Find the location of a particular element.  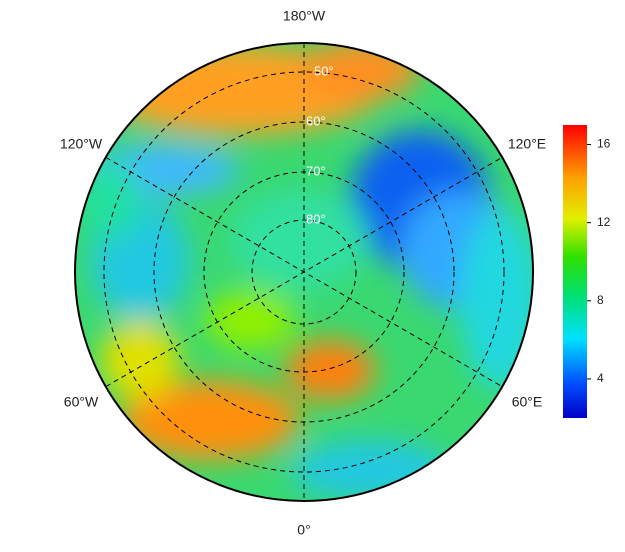

longitude-label: 0° is located at coordinates (303, 530).